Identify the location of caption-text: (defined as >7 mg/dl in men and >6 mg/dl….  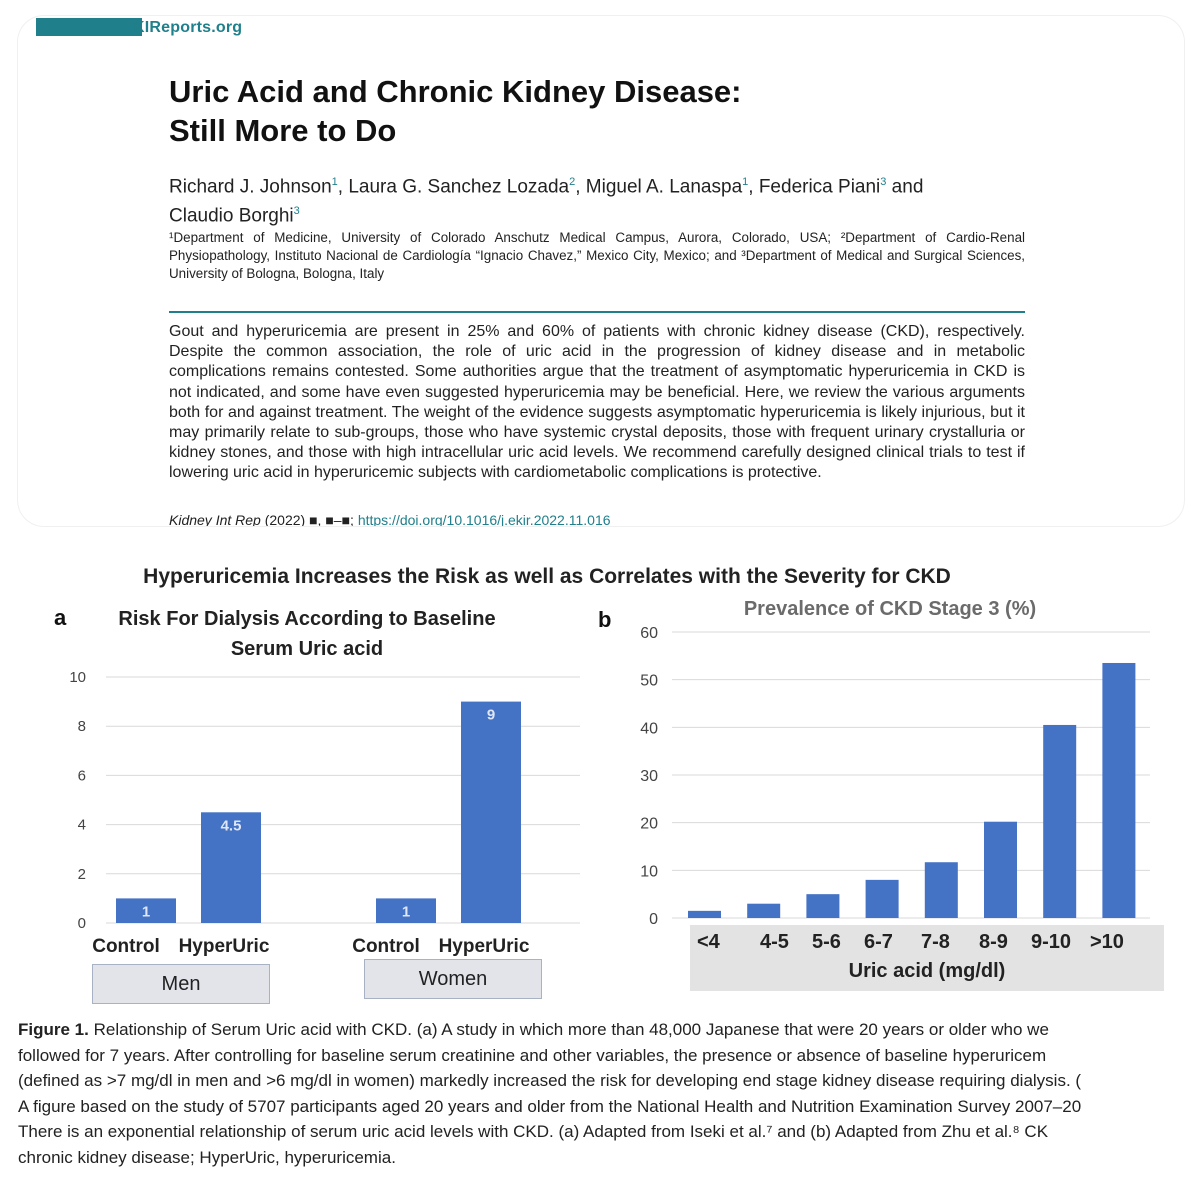
(550, 1081).